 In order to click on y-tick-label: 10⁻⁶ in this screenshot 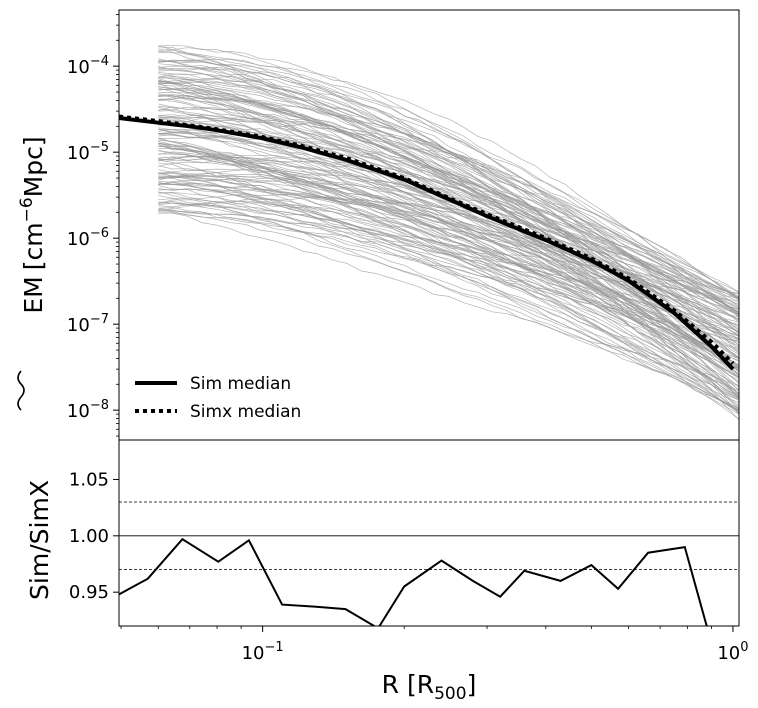, I will do `click(88, 238)`.